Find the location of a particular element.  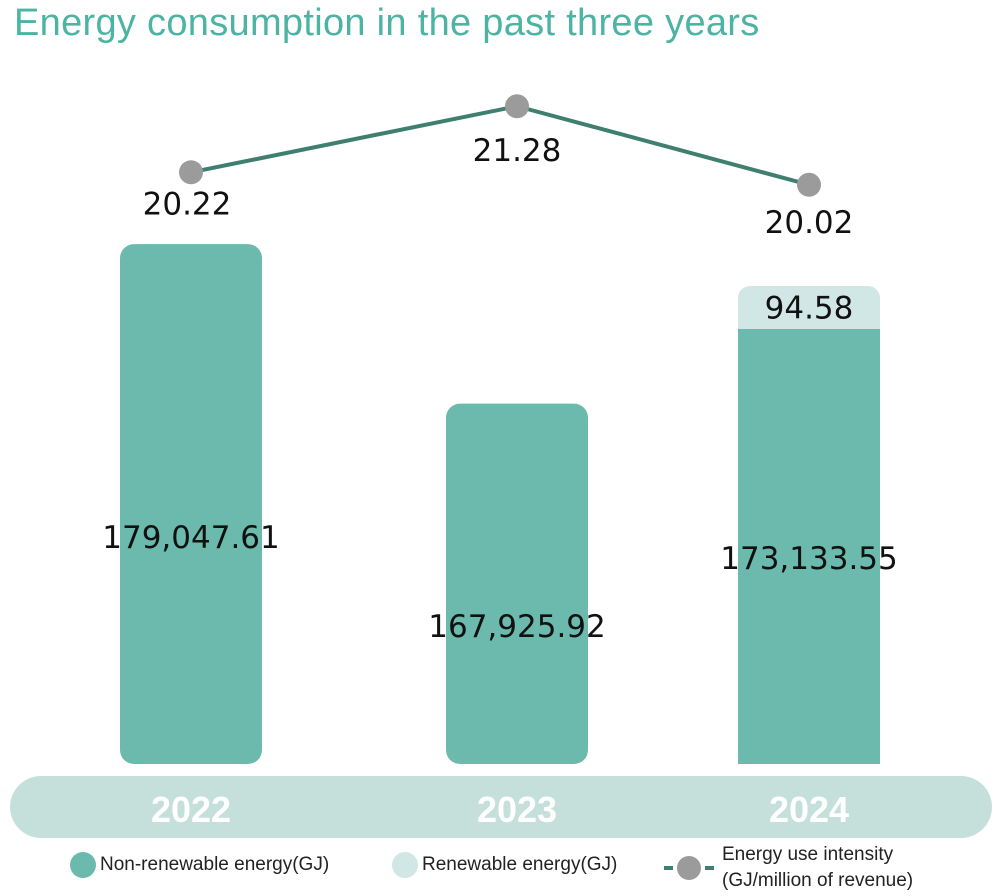

bar-non-renewable-2023 is located at coordinates (517, 583).